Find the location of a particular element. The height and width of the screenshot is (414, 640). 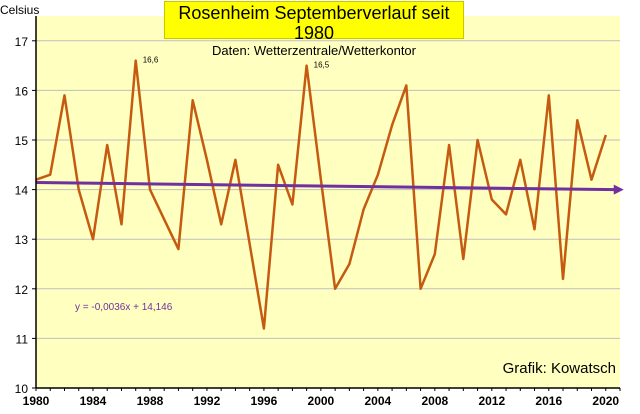

trendline-equation: y = -0,0036x + 14,146 is located at coordinates (124, 307).